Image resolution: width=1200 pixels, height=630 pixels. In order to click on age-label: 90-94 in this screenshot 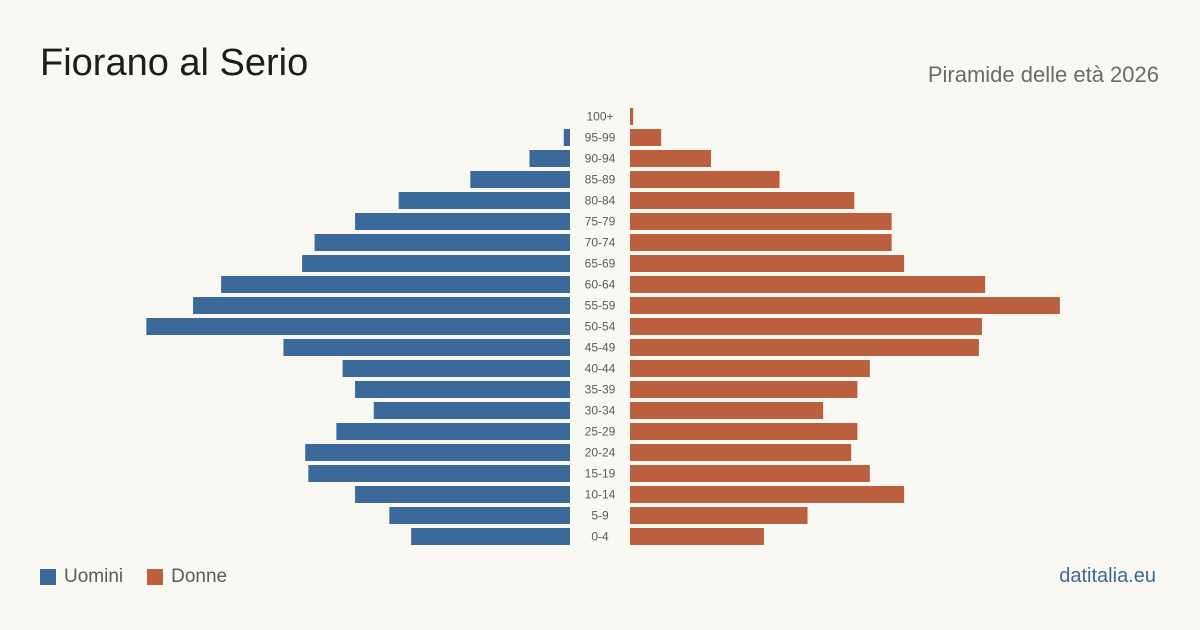, I will do `click(600, 159)`.